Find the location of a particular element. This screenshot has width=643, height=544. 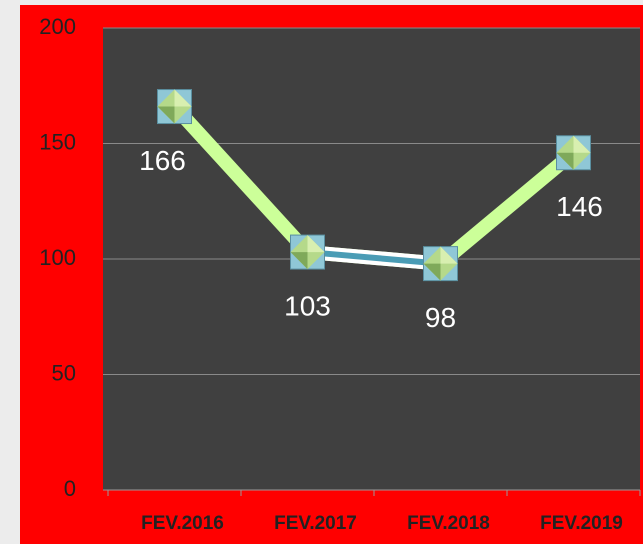

x-tick-label: FEV.2018 is located at coordinates (448, 523).